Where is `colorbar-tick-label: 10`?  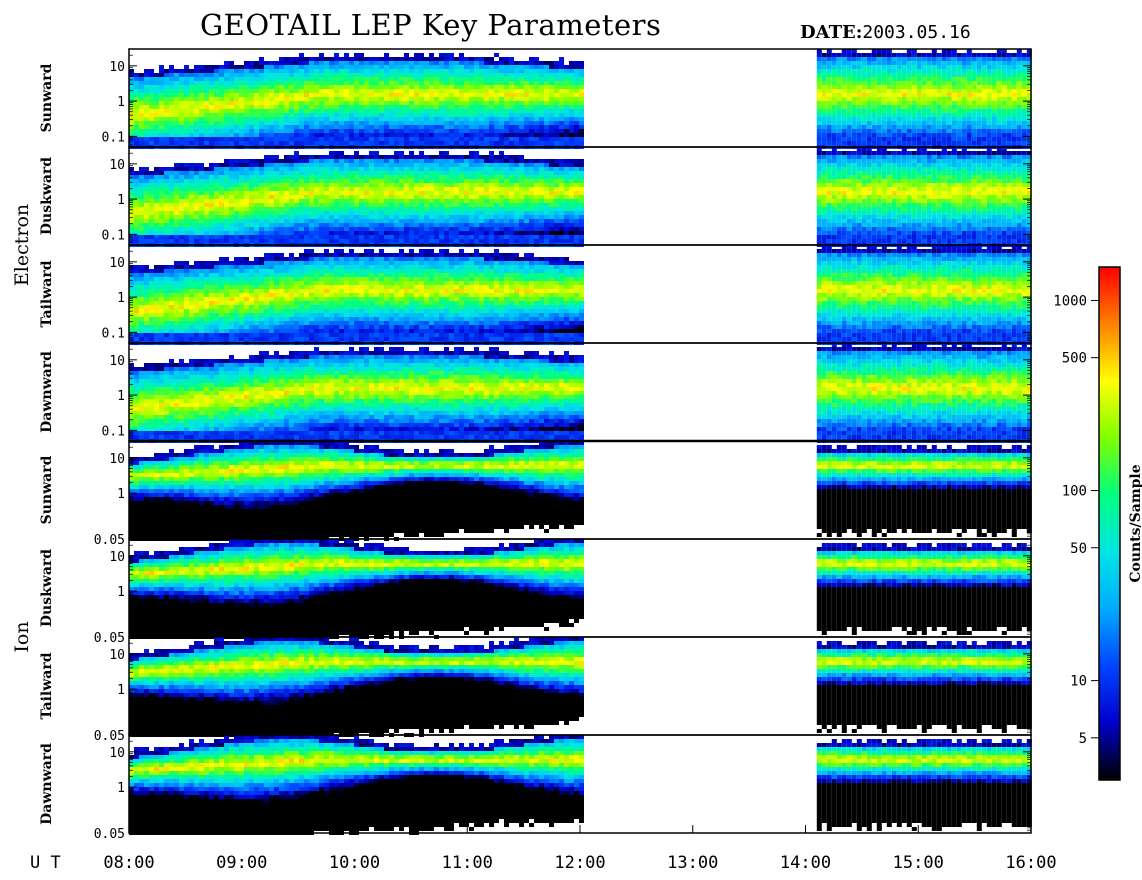
colorbar-tick-label: 10 is located at coordinates (1078, 682).